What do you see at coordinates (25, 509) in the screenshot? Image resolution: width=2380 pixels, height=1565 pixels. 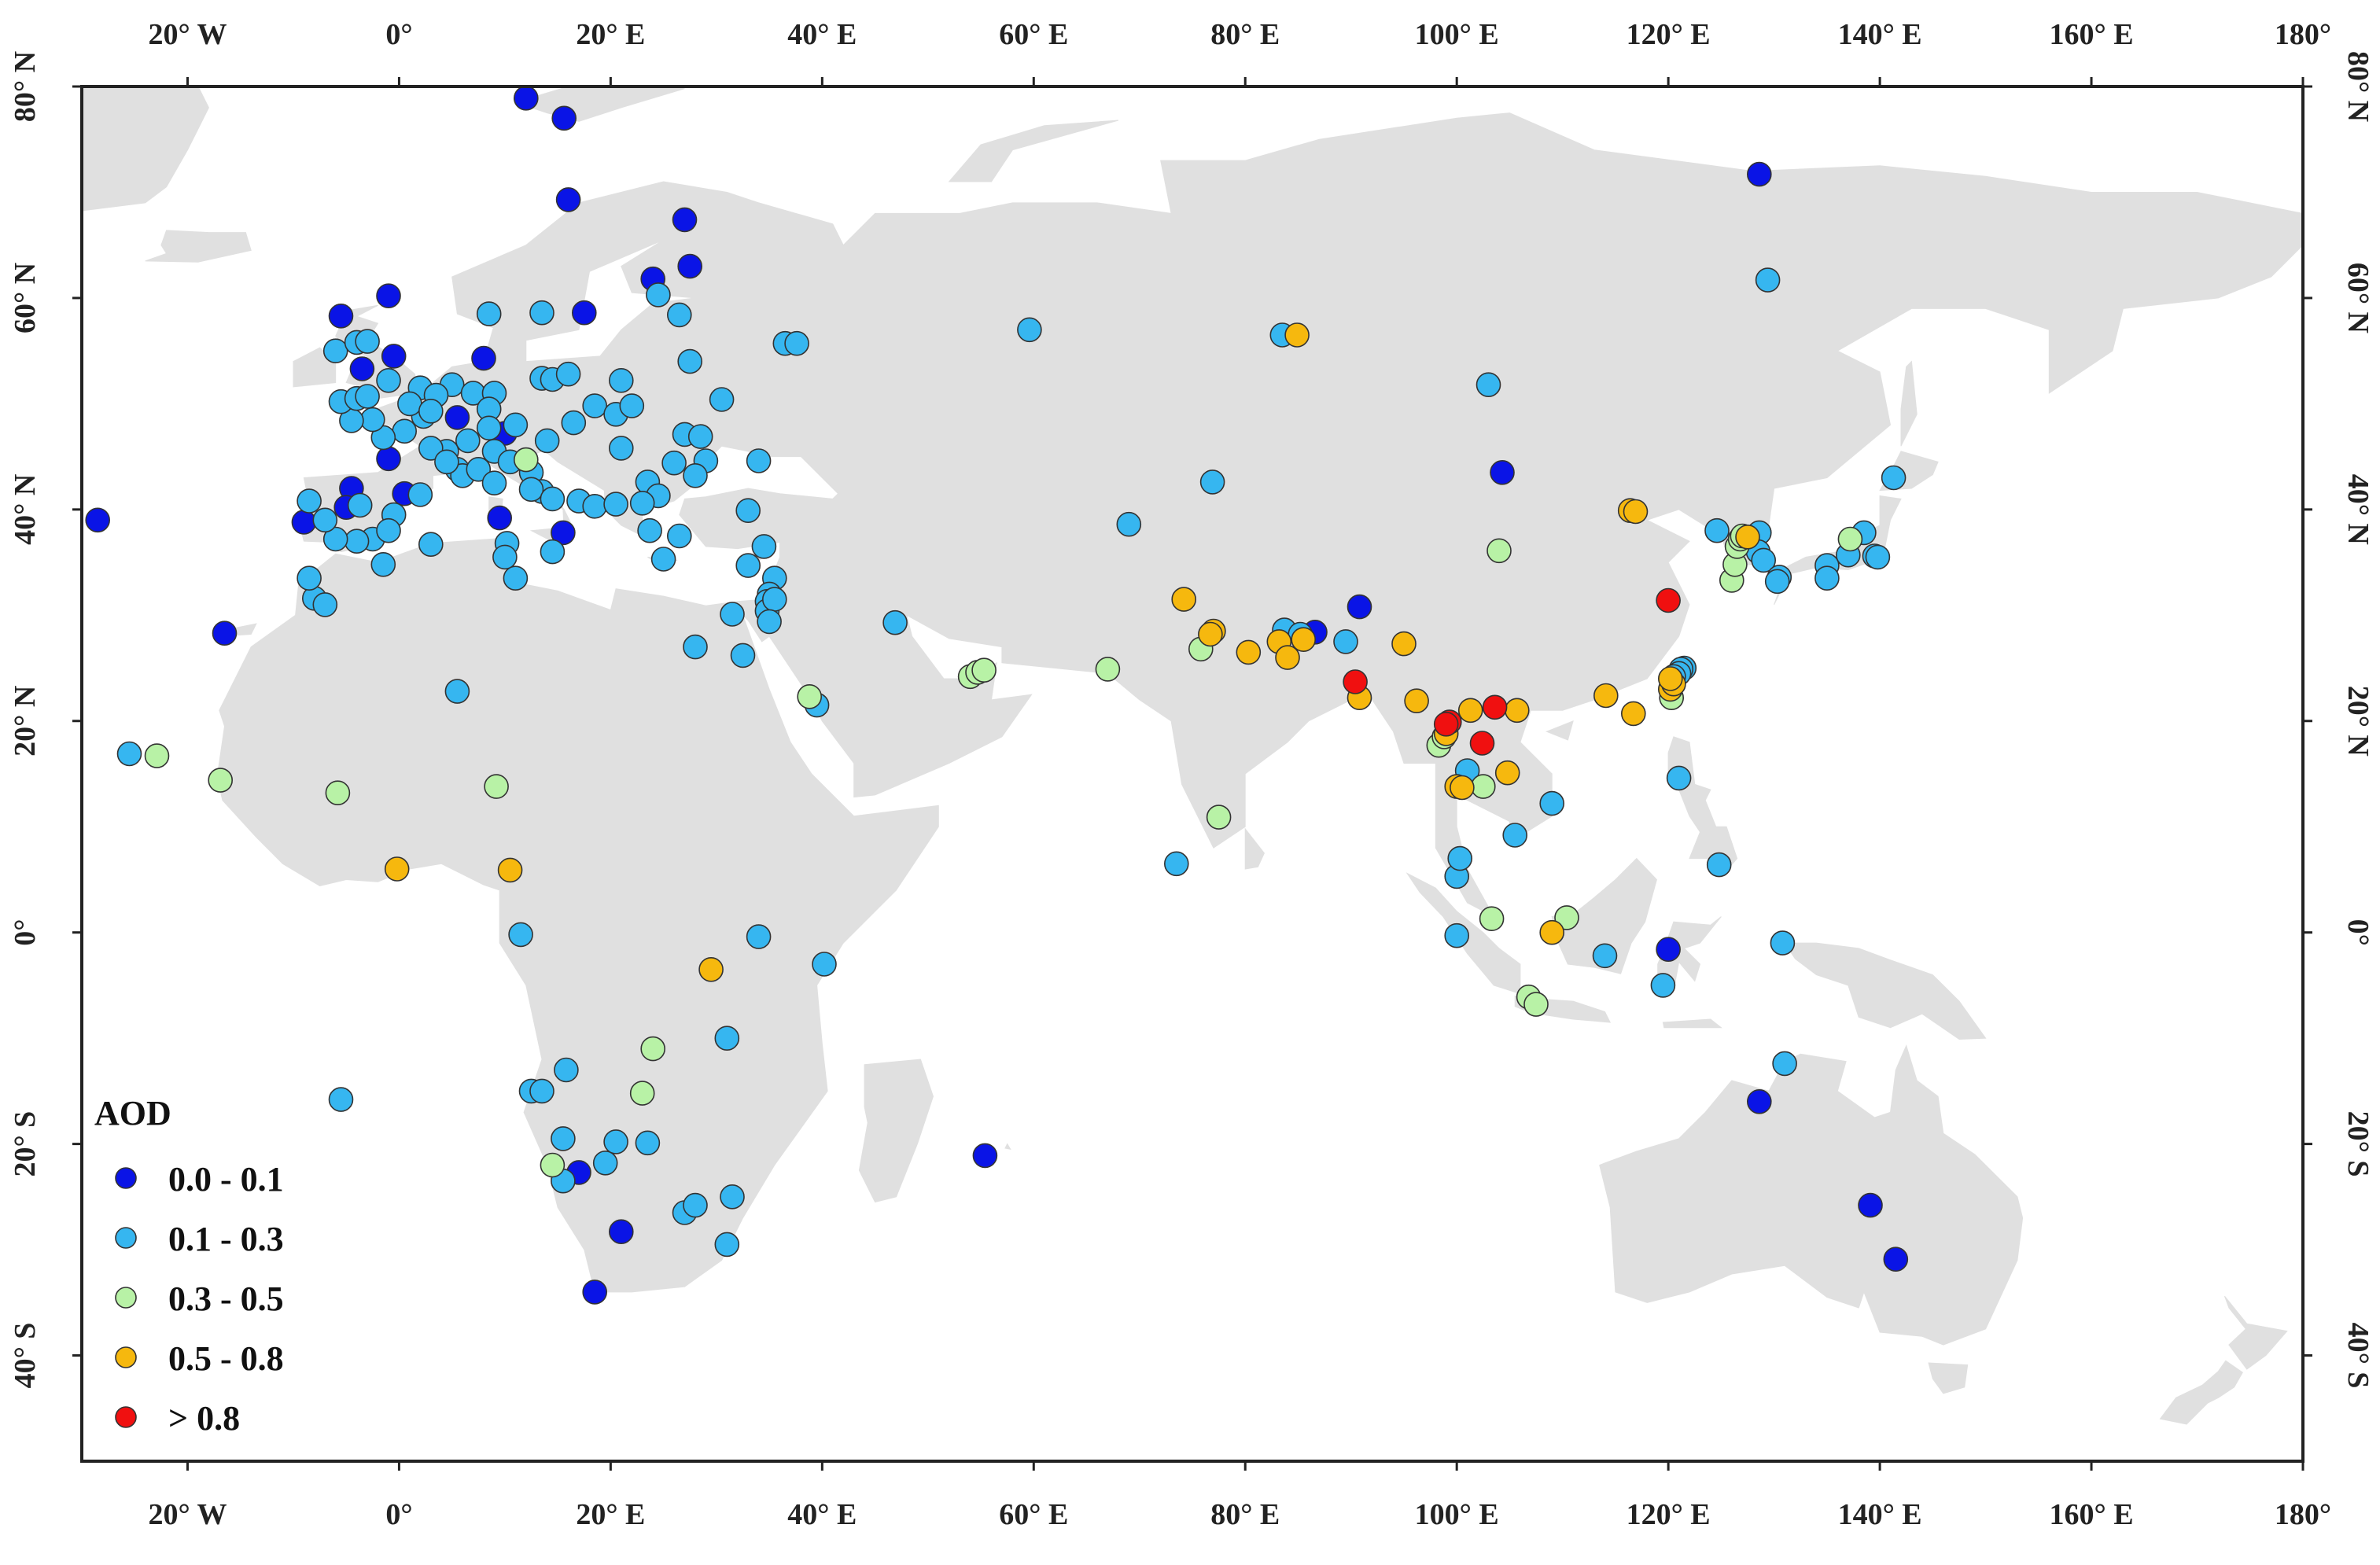 I see `y-tick-label-left: 40° N` at bounding box center [25, 509].